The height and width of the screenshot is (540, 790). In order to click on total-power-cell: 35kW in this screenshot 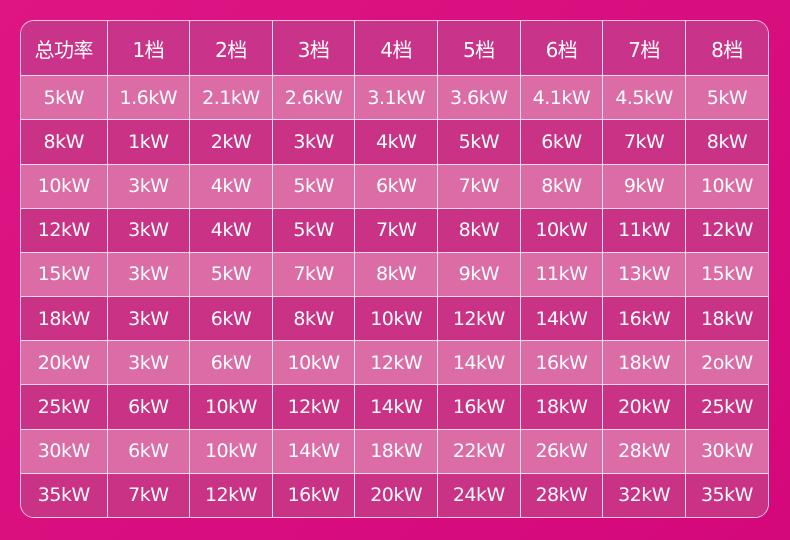, I will do `click(64, 494)`.